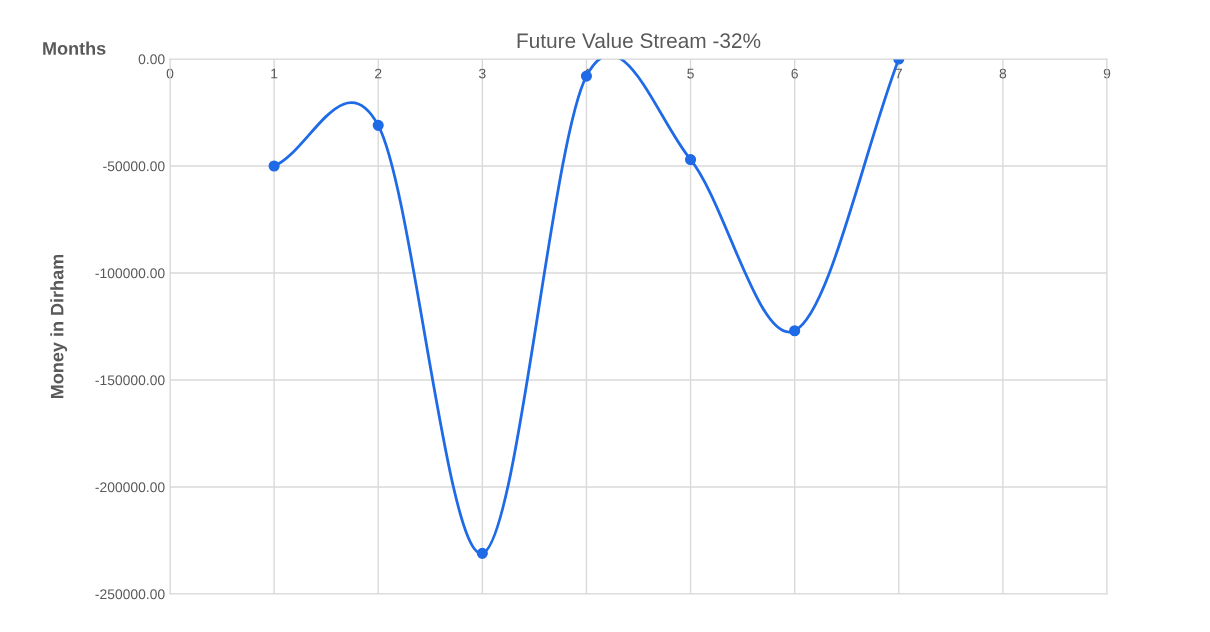 The width and height of the screenshot is (1210, 632). Describe the element at coordinates (898, 73) in the screenshot. I see `x-tick-label: 7` at that location.